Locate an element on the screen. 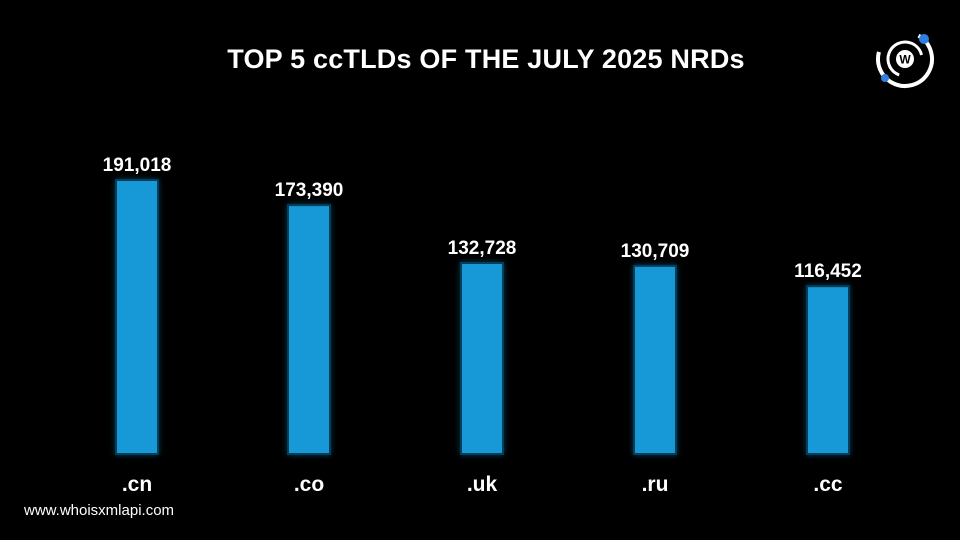 The height and width of the screenshot is (540, 960). data-label: 191,018 is located at coordinates (137, 165).